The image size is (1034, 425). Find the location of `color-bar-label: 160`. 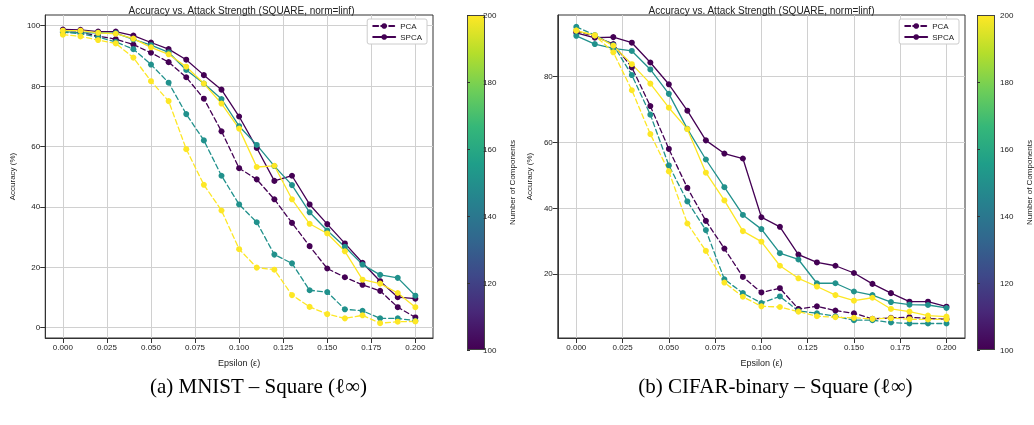

color-bar-label: 160 is located at coordinates (1007, 149).